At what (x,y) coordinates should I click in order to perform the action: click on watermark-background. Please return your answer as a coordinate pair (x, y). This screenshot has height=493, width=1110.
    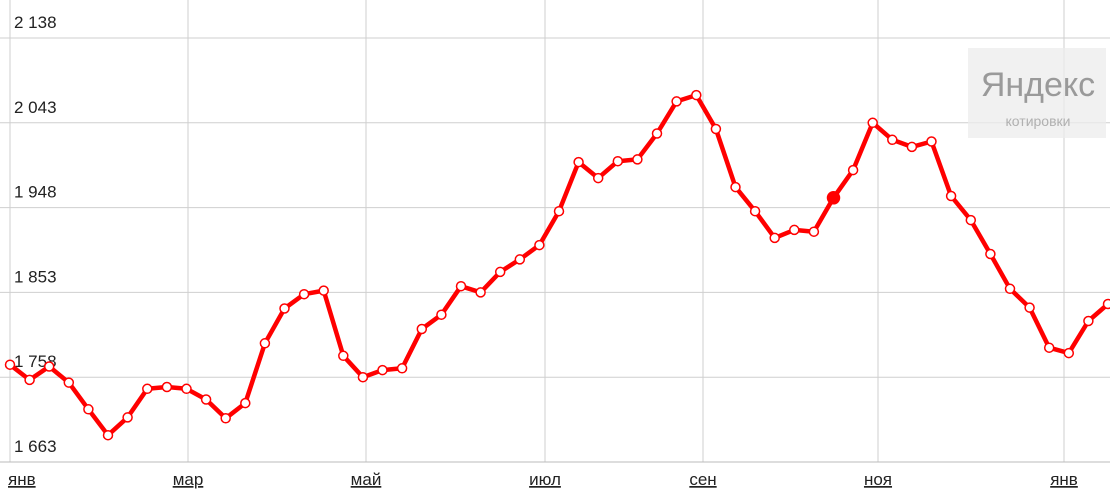
    Looking at the image, I should click on (1037, 93).